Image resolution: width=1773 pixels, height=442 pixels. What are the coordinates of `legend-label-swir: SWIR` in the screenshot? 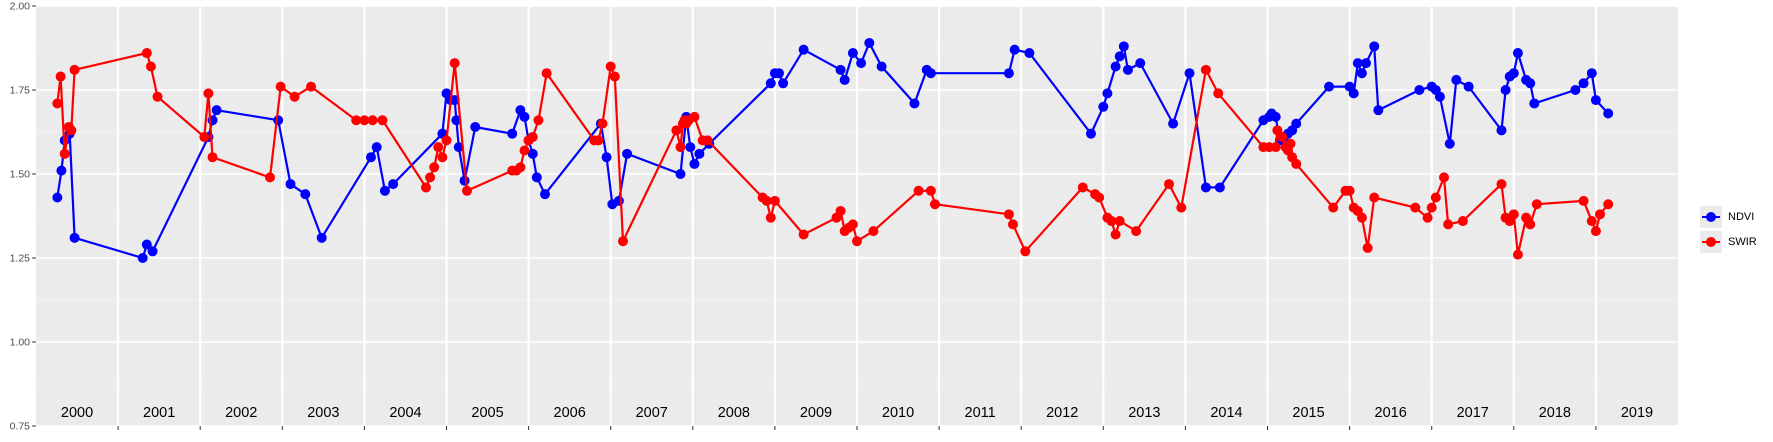 It's located at (1742, 241).